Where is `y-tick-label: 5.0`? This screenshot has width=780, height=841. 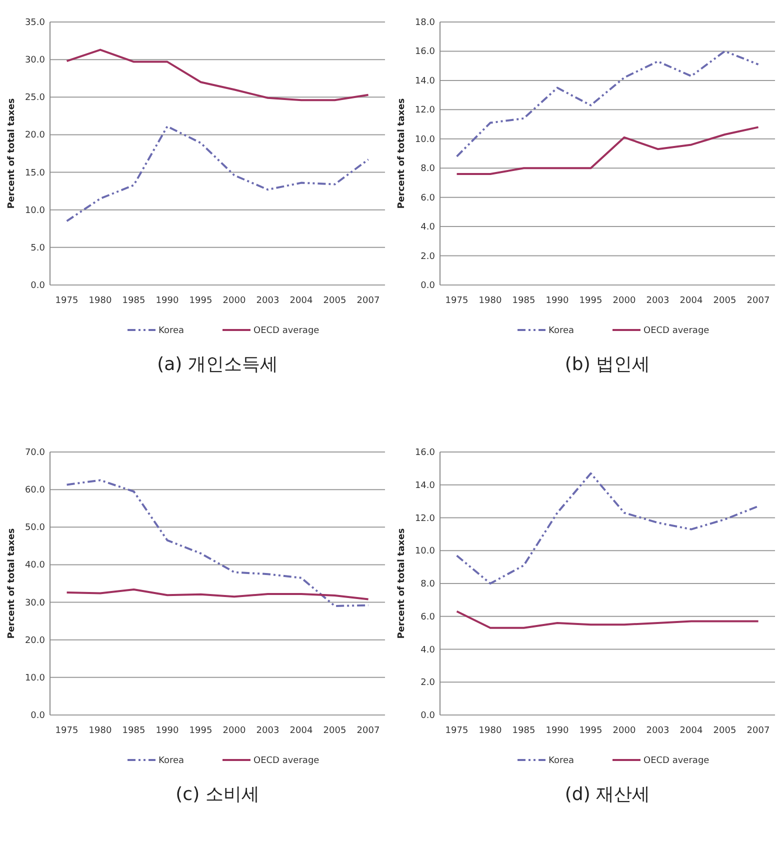 y-tick-label: 5.0 is located at coordinates (38, 248).